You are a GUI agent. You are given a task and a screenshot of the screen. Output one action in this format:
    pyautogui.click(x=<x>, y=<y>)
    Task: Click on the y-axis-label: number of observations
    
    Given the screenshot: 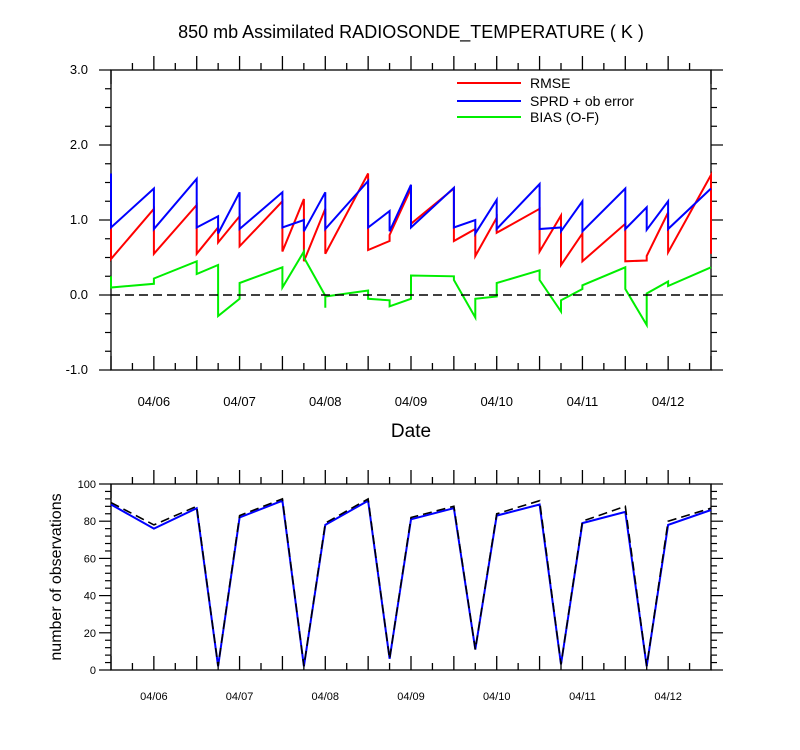 What is the action you would take?
    pyautogui.click(x=56, y=576)
    